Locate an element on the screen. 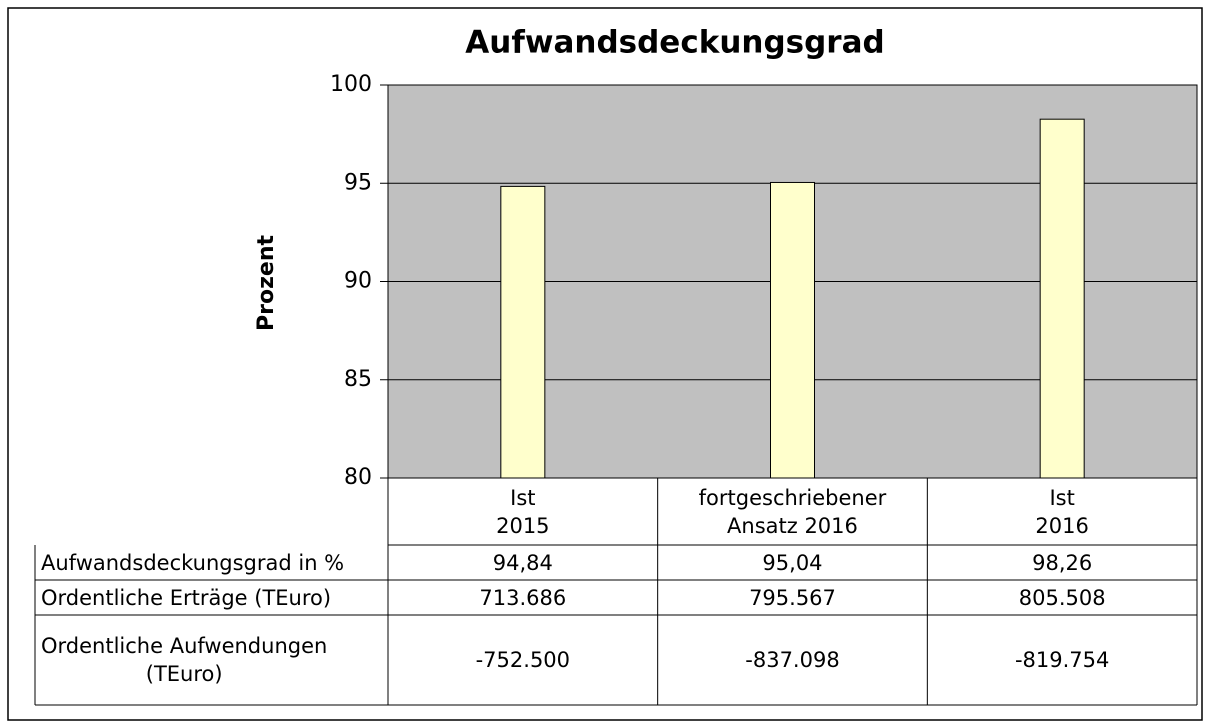  x-tick-label: Ist 2016 is located at coordinates (1062, 511).